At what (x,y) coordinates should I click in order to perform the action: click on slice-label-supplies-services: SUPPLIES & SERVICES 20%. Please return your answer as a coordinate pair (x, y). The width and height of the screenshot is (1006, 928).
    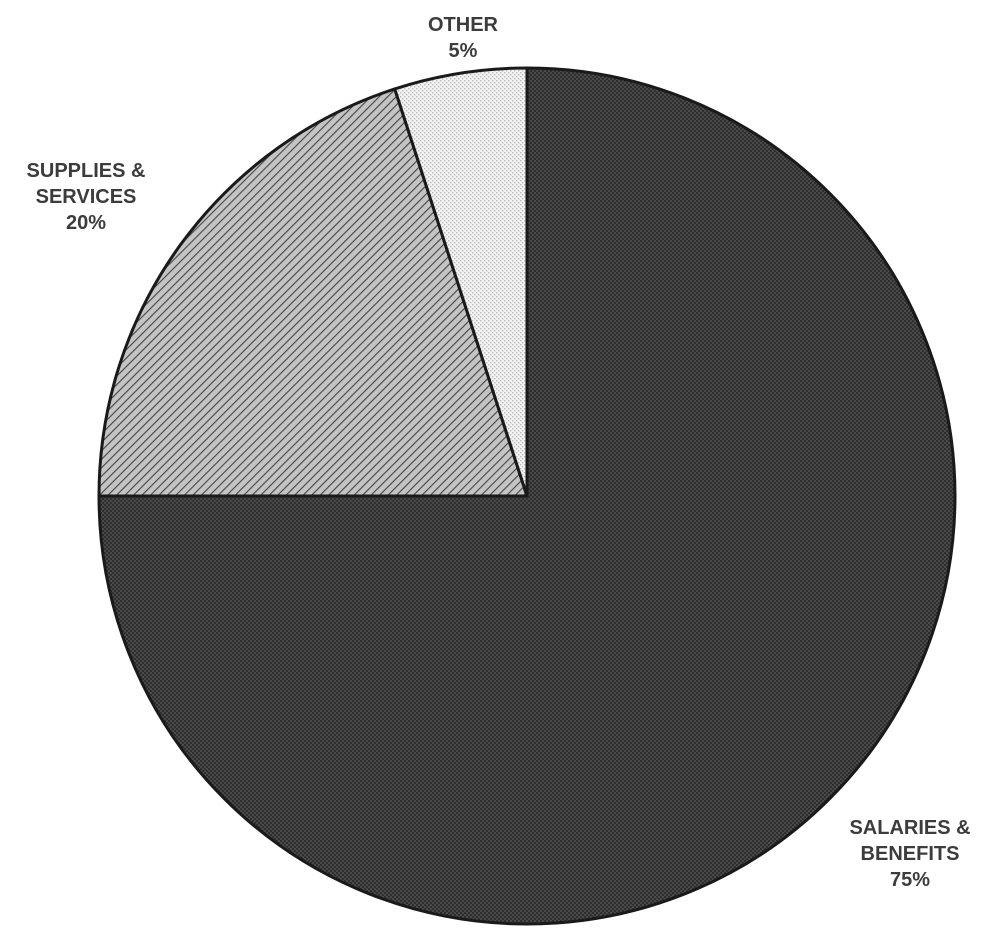
    Looking at the image, I should click on (86, 197).